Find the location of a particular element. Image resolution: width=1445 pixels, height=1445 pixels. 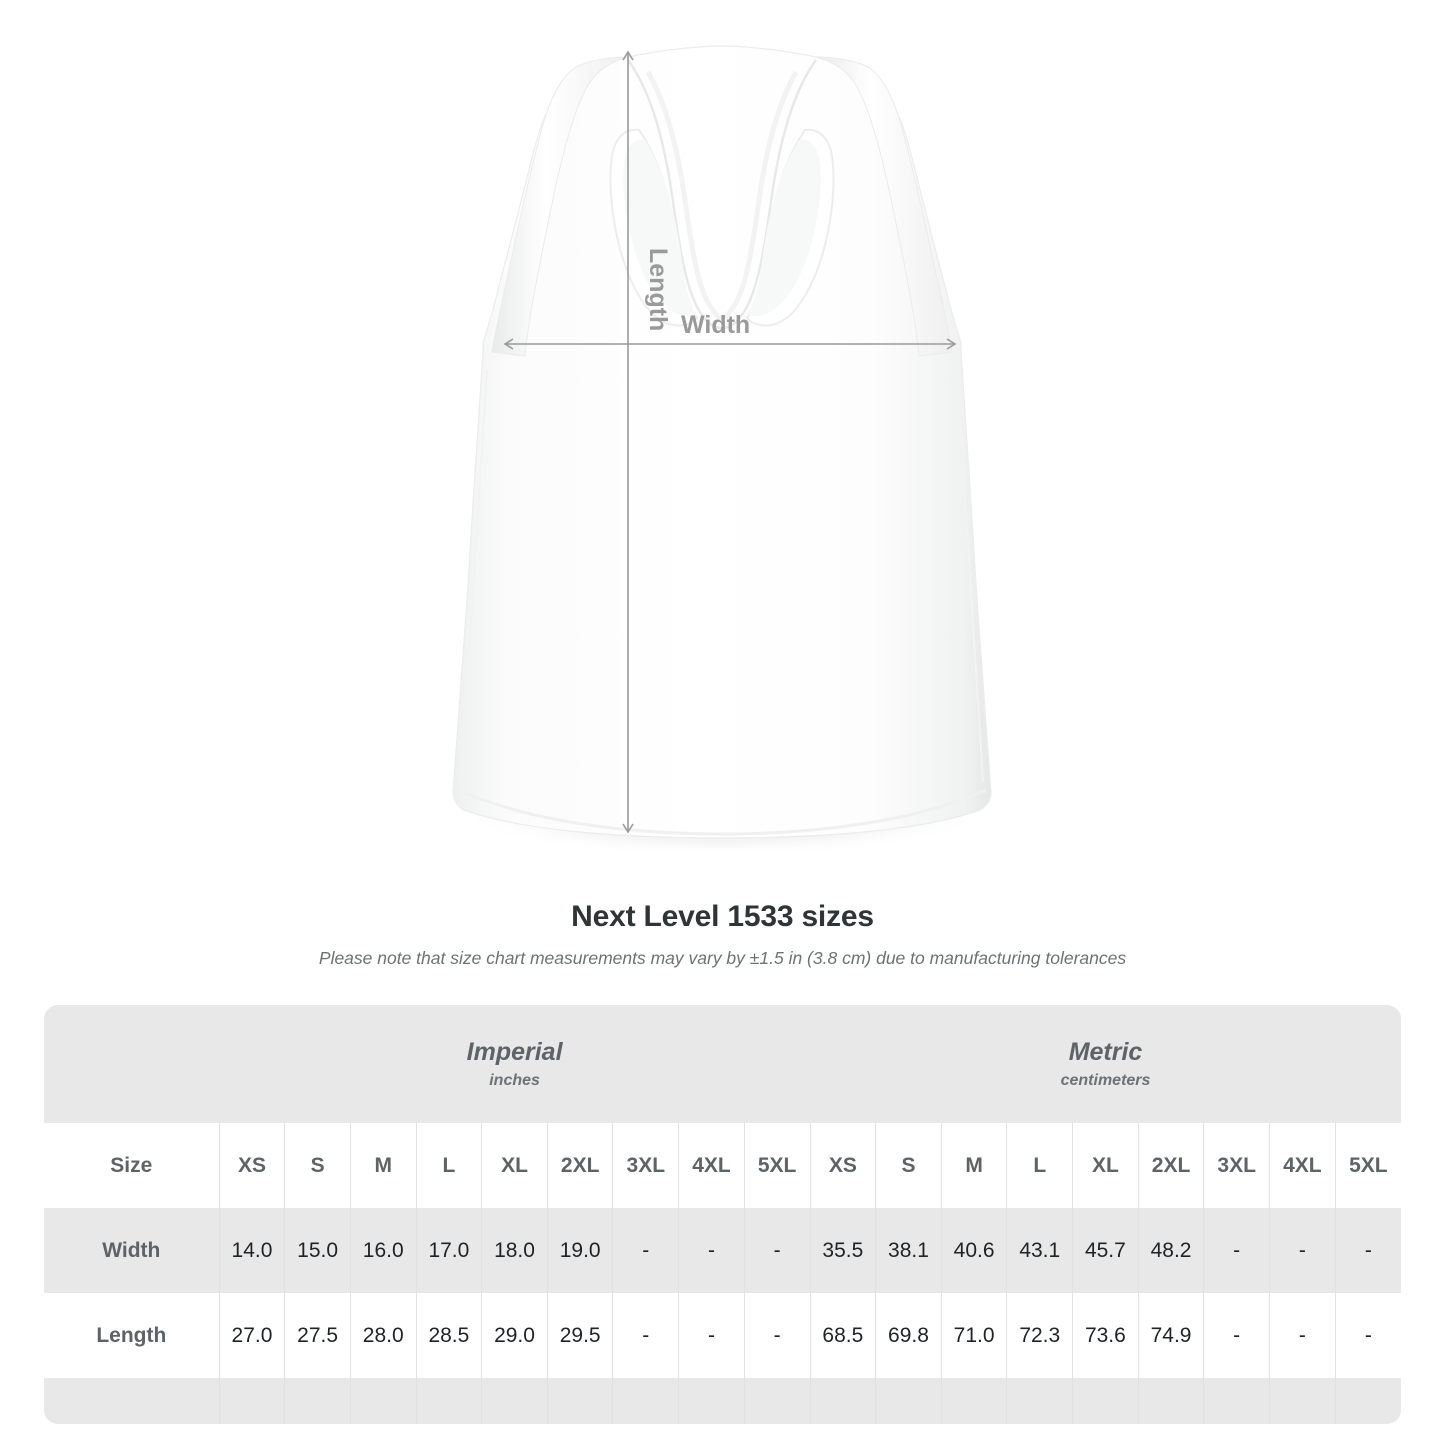

measurement-cell: 18.0 is located at coordinates (514, 1250).